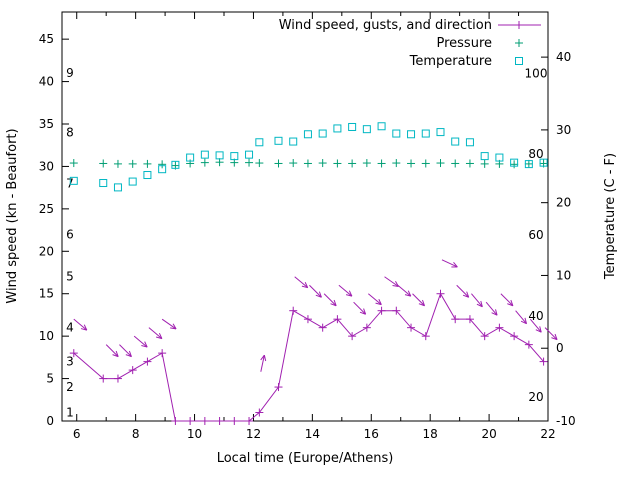  Describe the element at coordinates (46, 251) in the screenshot. I see `y-left-tick-label: 20` at that location.